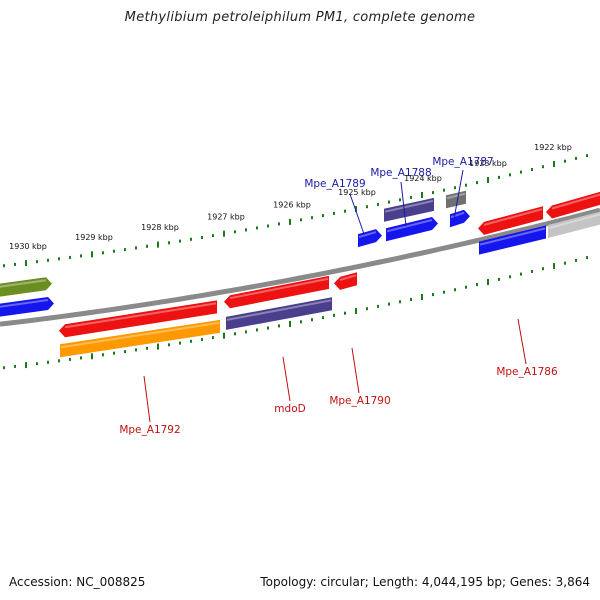 This screenshot has width=600, height=600. Describe the element at coordinates (400, 173) in the screenshot. I see `gene-label: Mpe_A1788` at that location.